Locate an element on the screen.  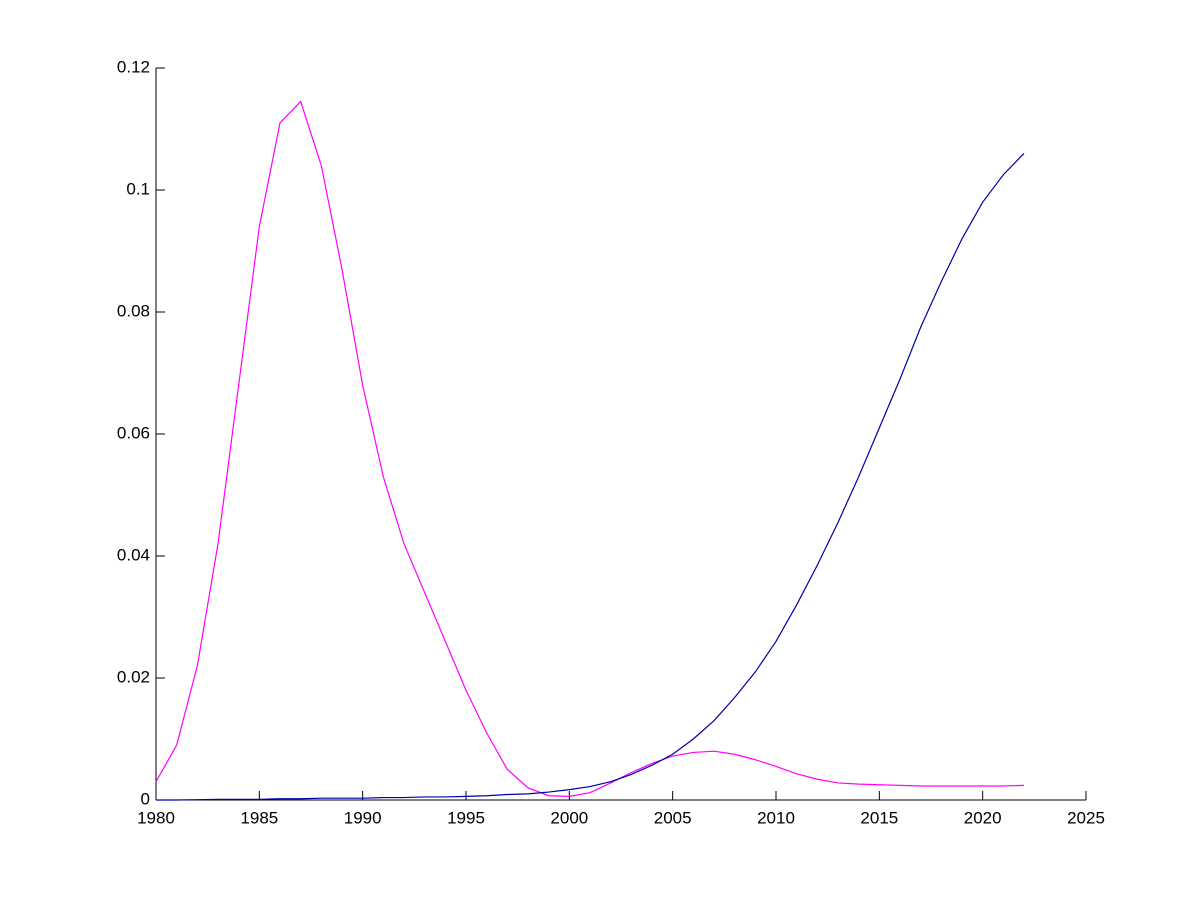
x-tick-label: 2005 is located at coordinates (673, 817).